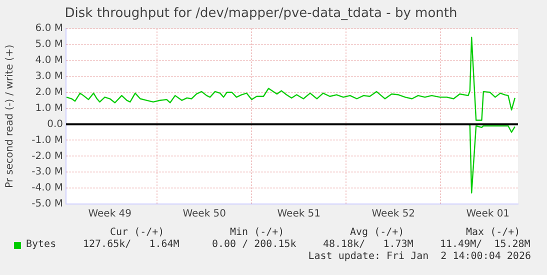  Describe the element at coordinates (55, 124) in the screenshot. I see `y-tick-label: 0.0` at that location.